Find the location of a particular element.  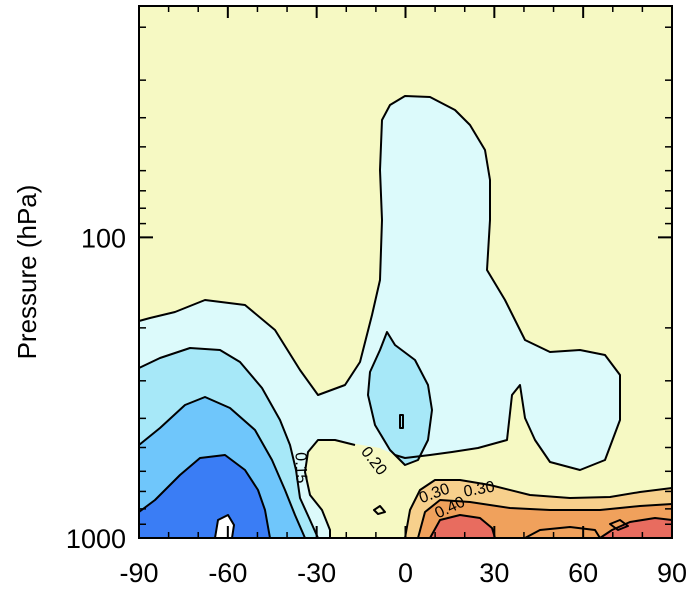

contour-line-small-loop is located at coordinates (379, 510).